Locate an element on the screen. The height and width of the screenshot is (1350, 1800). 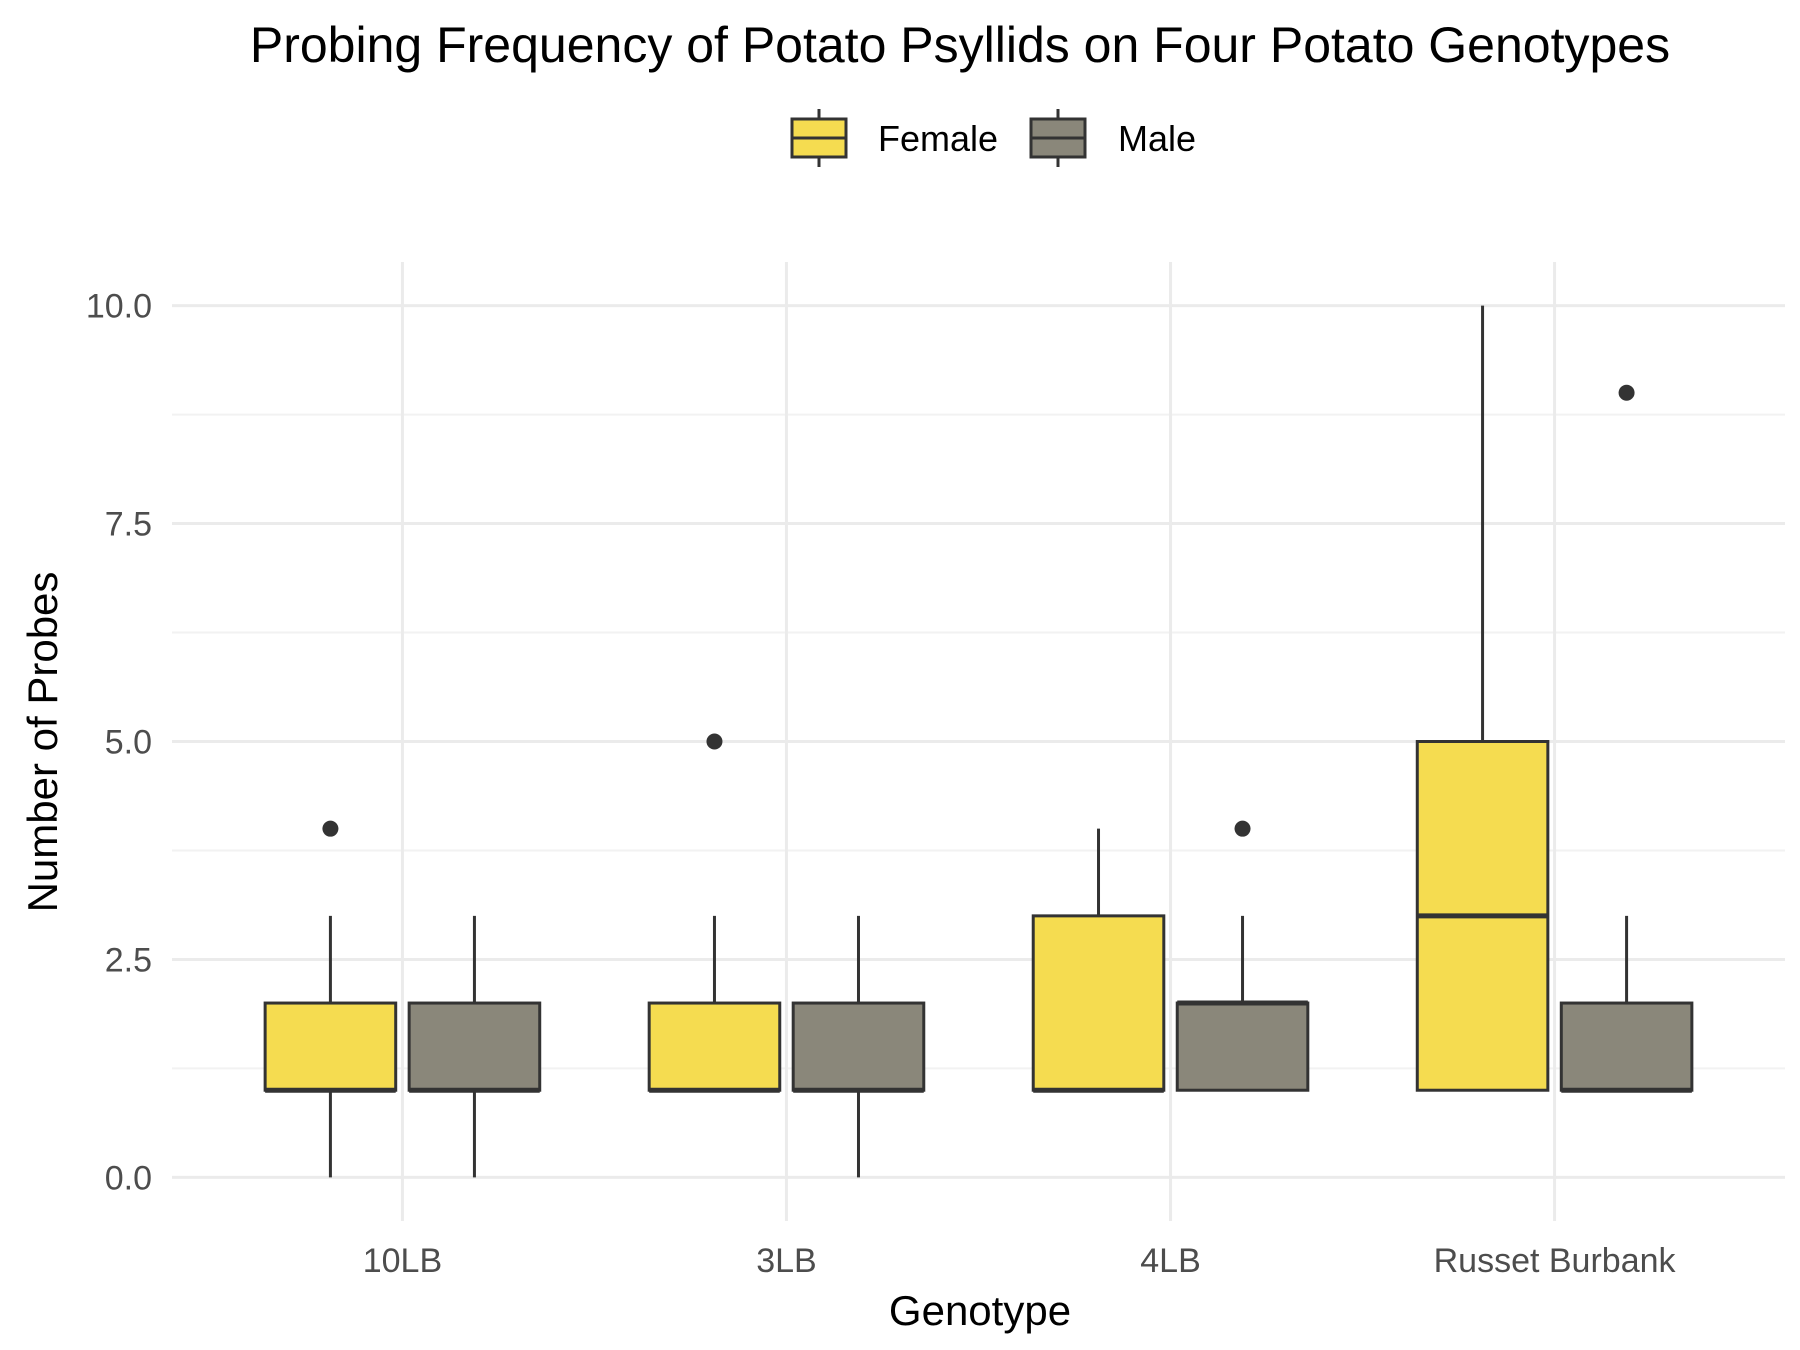
box-female-3lb is located at coordinates (714, 913).